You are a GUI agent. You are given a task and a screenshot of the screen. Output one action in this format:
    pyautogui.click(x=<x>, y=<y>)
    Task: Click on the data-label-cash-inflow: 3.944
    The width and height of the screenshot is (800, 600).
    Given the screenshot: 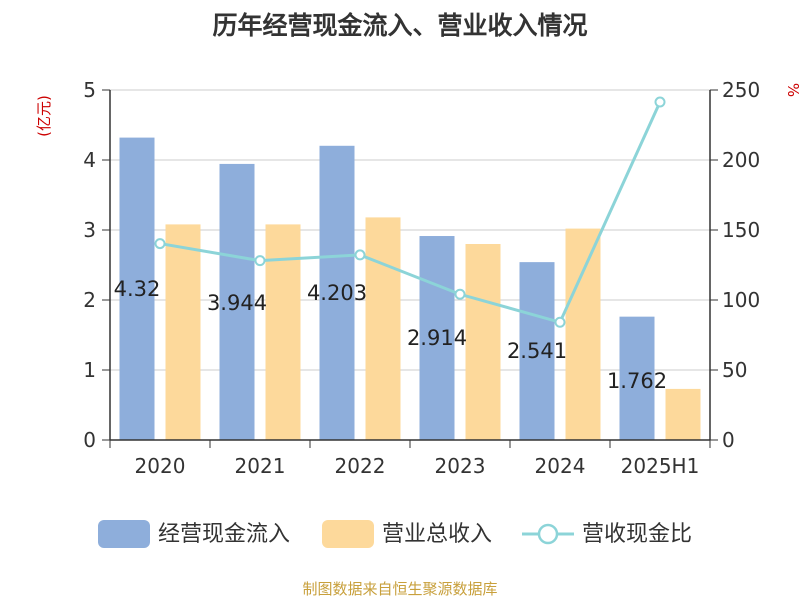 What is the action you would take?
    pyautogui.click(x=237, y=303)
    